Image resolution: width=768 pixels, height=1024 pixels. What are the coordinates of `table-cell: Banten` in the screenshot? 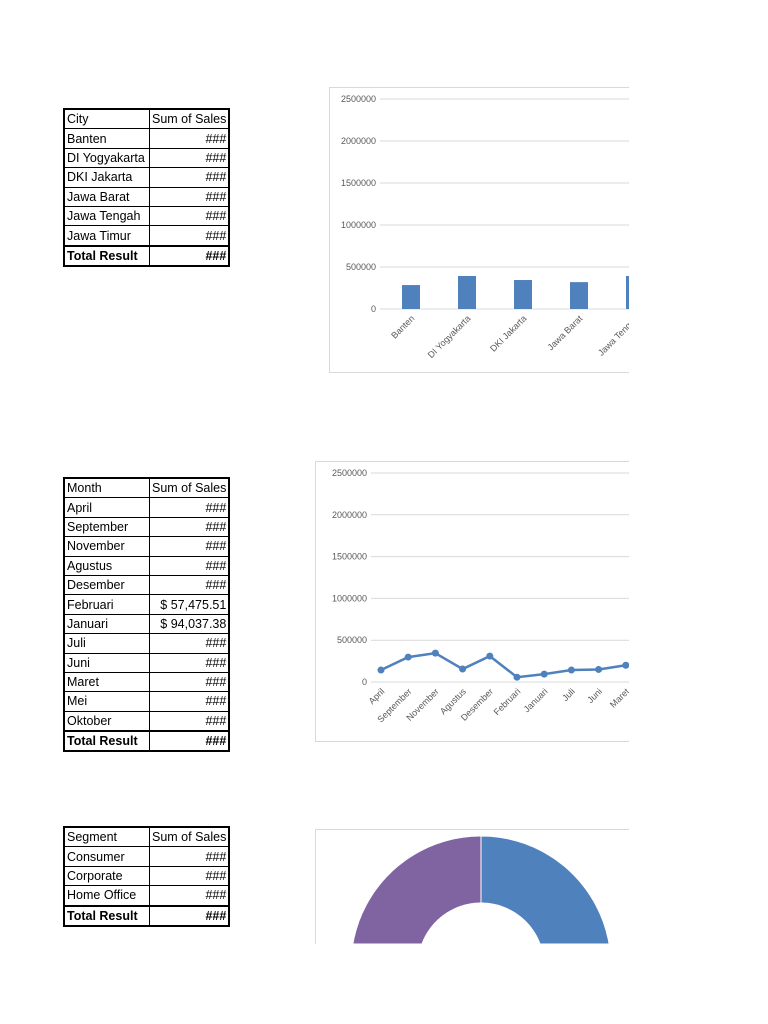 It's located at (106, 138).